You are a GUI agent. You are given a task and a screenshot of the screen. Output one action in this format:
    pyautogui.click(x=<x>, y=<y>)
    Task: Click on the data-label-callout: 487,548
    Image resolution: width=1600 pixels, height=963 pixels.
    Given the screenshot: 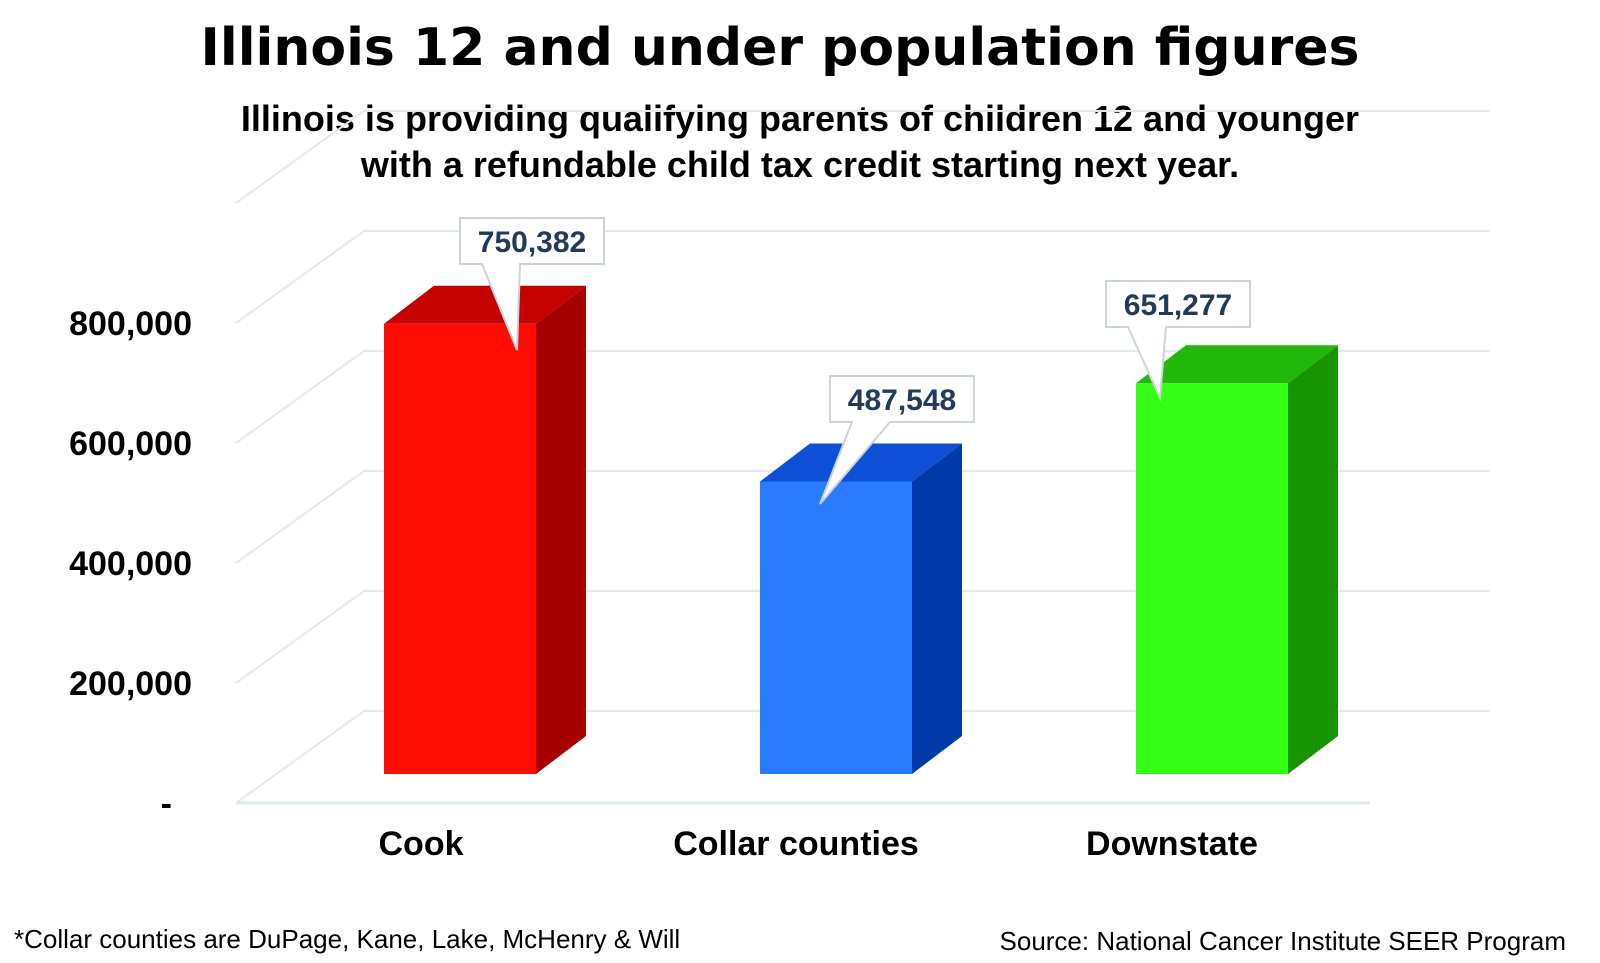 What is the action you would take?
    pyautogui.click(x=897, y=440)
    